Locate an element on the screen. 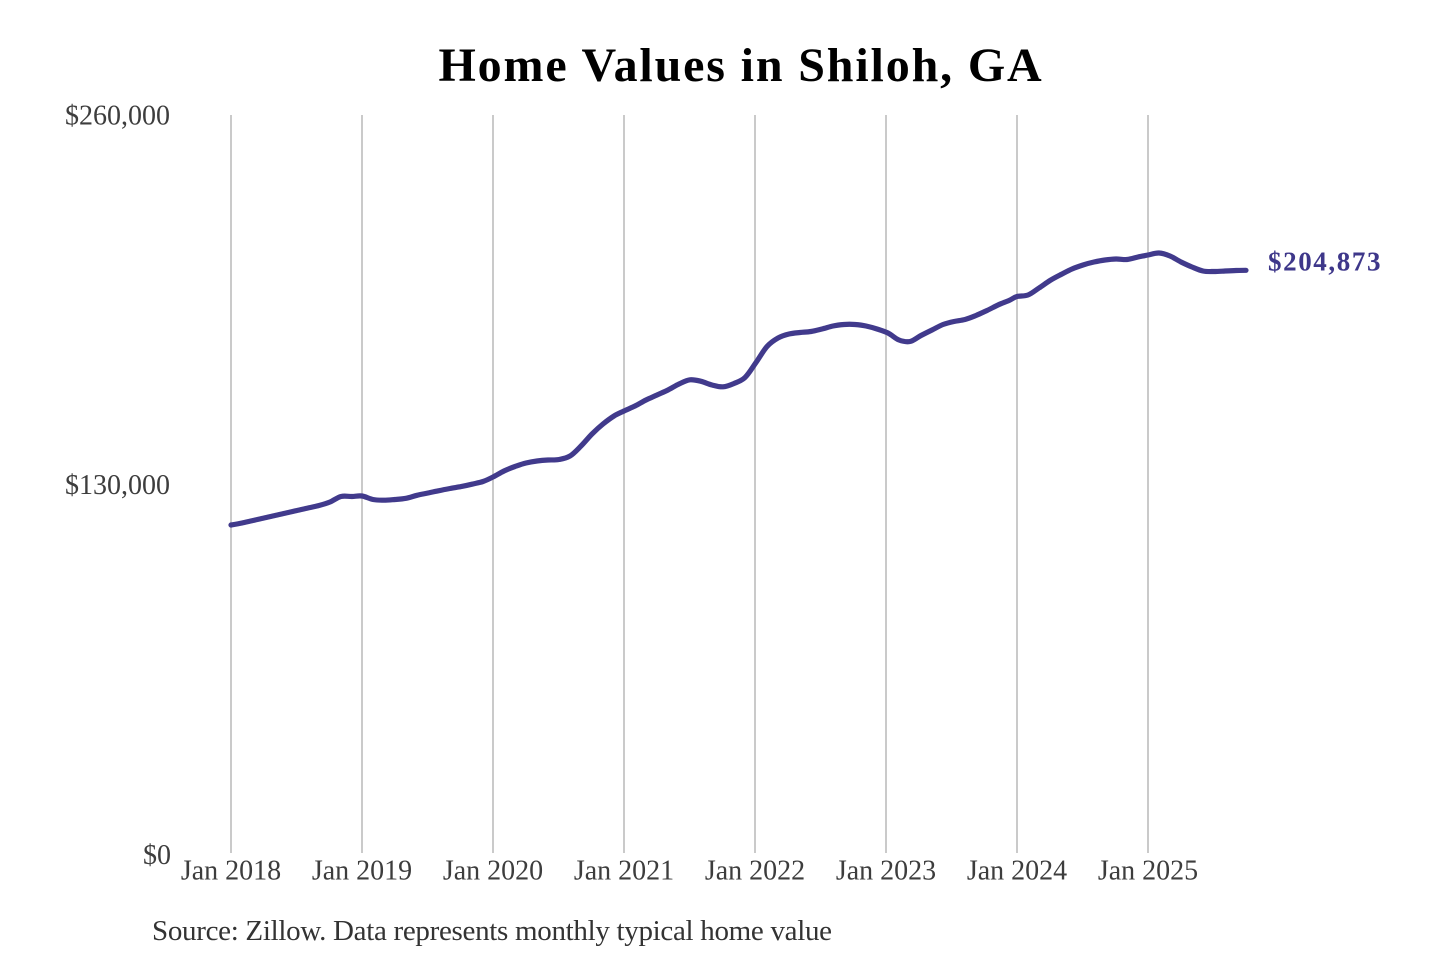  svg-text: Jan 2018 is located at coordinates (231, 871).